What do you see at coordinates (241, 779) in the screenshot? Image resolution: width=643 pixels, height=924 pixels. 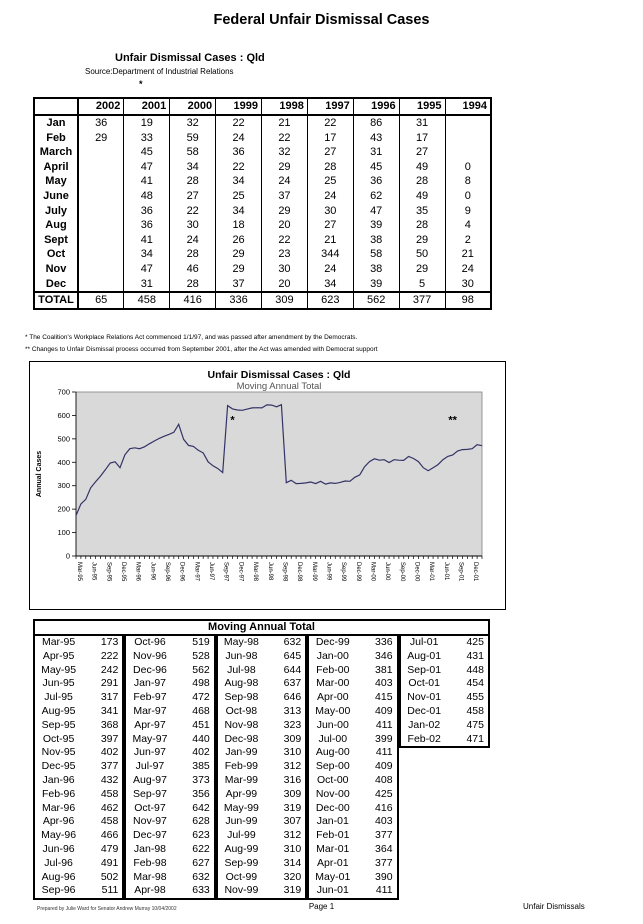 I see `mat-month-cell: Mar-99` at bounding box center [241, 779].